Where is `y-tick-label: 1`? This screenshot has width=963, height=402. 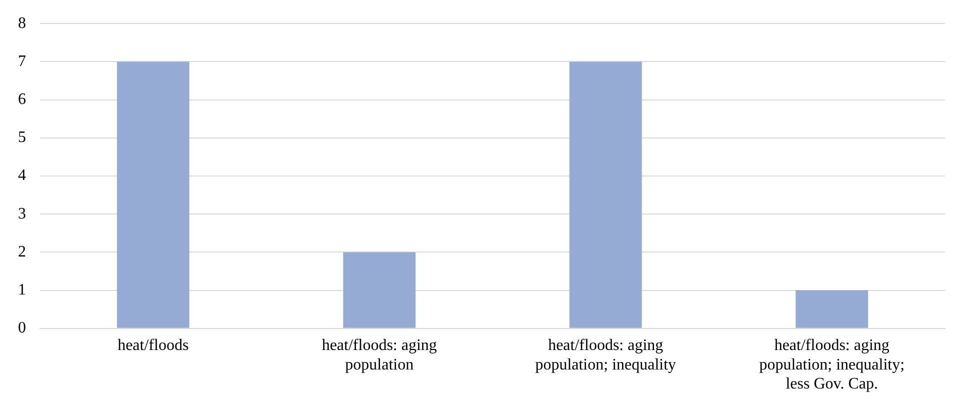
y-tick-label: 1 is located at coordinates (22, 290).